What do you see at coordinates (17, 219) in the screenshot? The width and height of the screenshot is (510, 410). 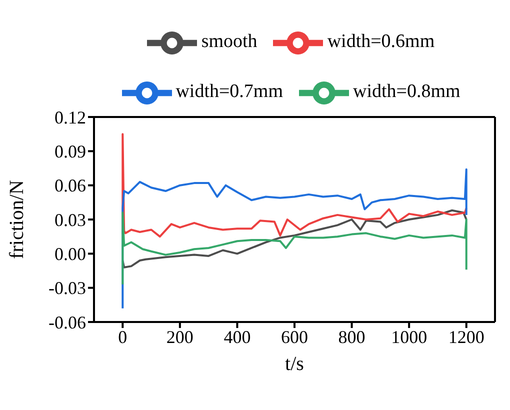 I see `y-axis-title: friction/N` at bounding box center [17, 219].